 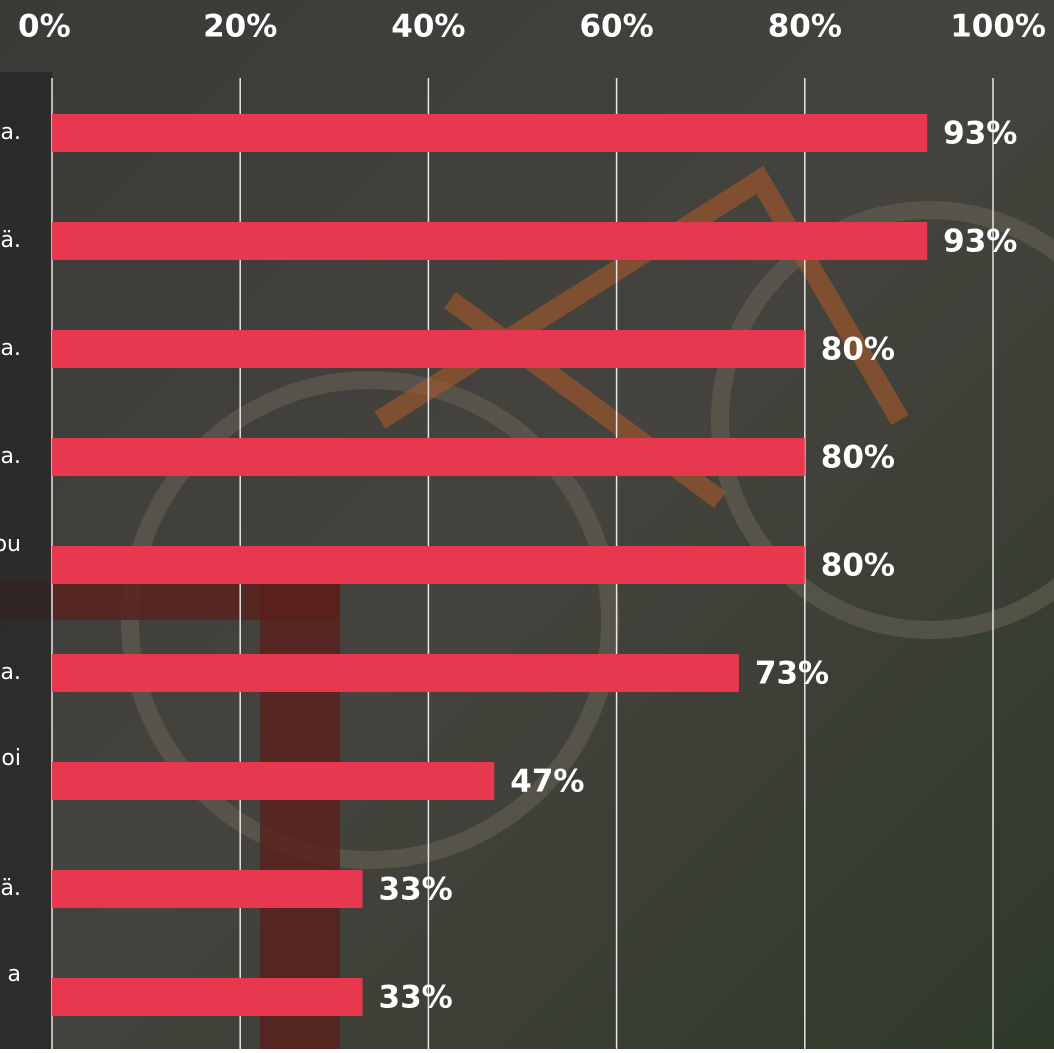 I want to click on x-tick-label: 20%, so click(x=240, y=27).